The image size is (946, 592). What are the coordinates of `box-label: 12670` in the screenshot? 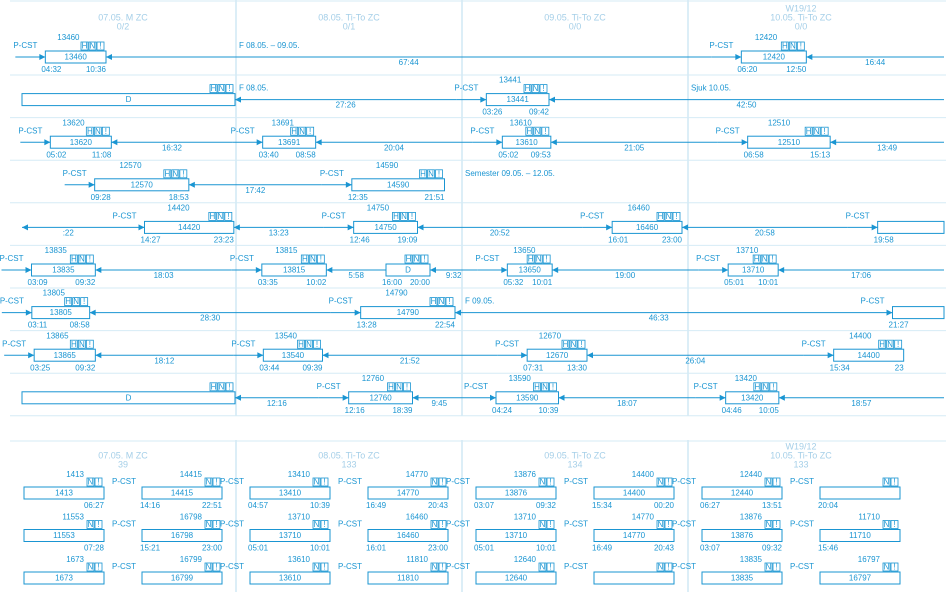 It's located at (557, 355).